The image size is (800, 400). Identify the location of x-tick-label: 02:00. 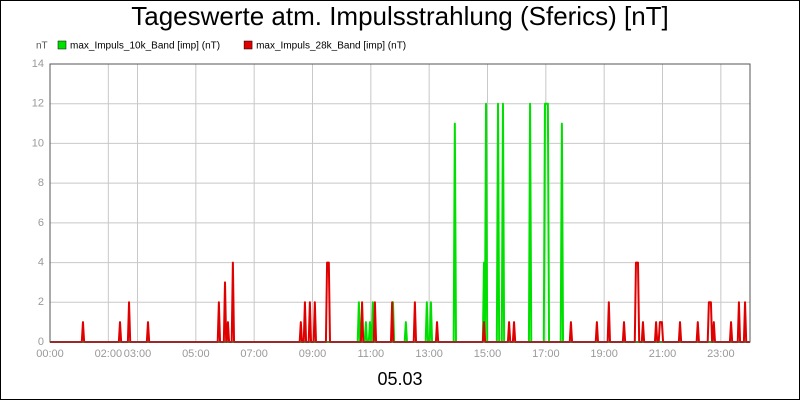
(109, 354).